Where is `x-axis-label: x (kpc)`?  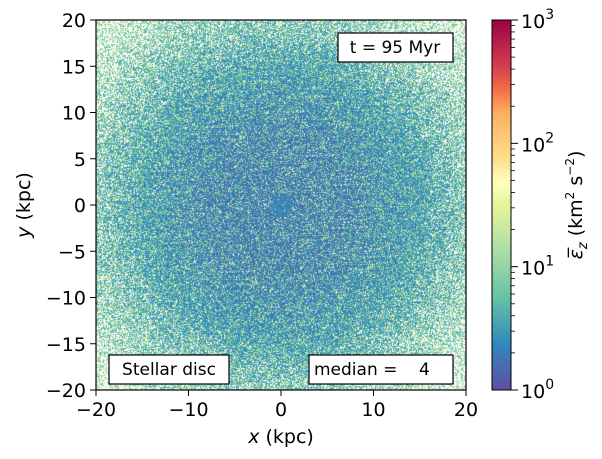 x-axis-label: x (kpc) is located at coordinates (280, 437).